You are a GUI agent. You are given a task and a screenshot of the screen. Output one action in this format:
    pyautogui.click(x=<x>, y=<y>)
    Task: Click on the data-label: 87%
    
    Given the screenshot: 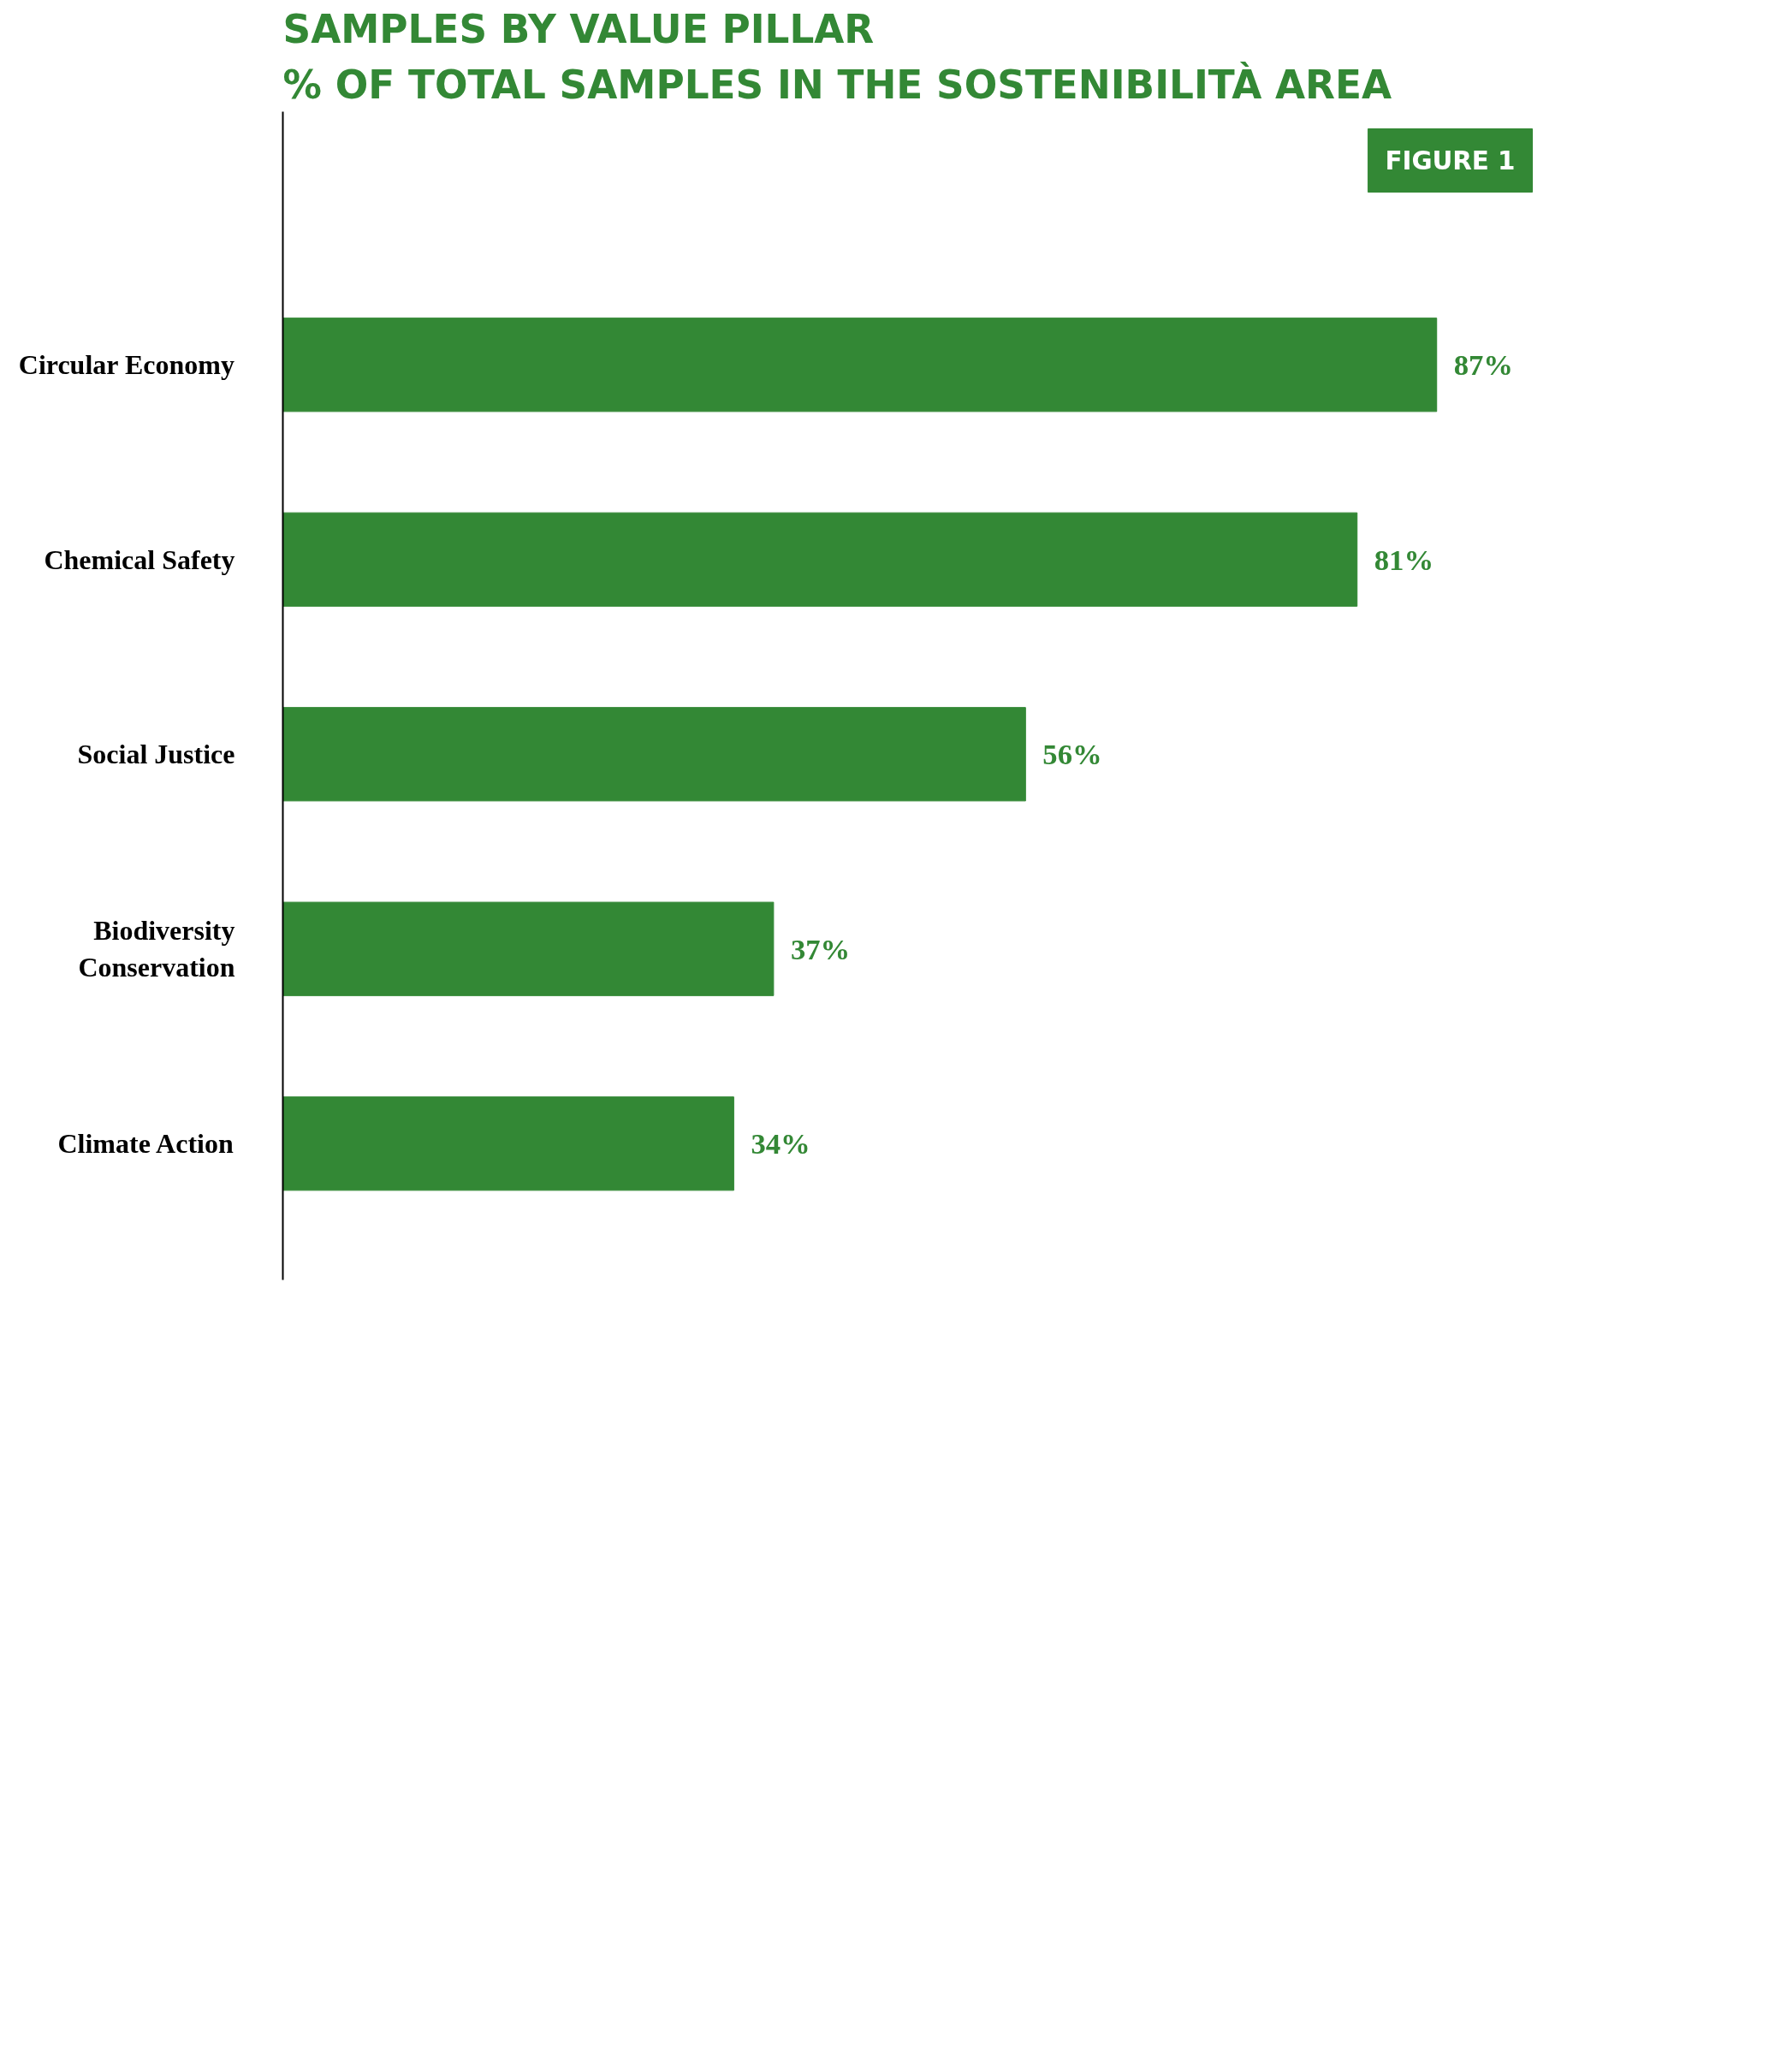 What is the action you would take?
    pyautogui.click(x=1483, y=365)
    